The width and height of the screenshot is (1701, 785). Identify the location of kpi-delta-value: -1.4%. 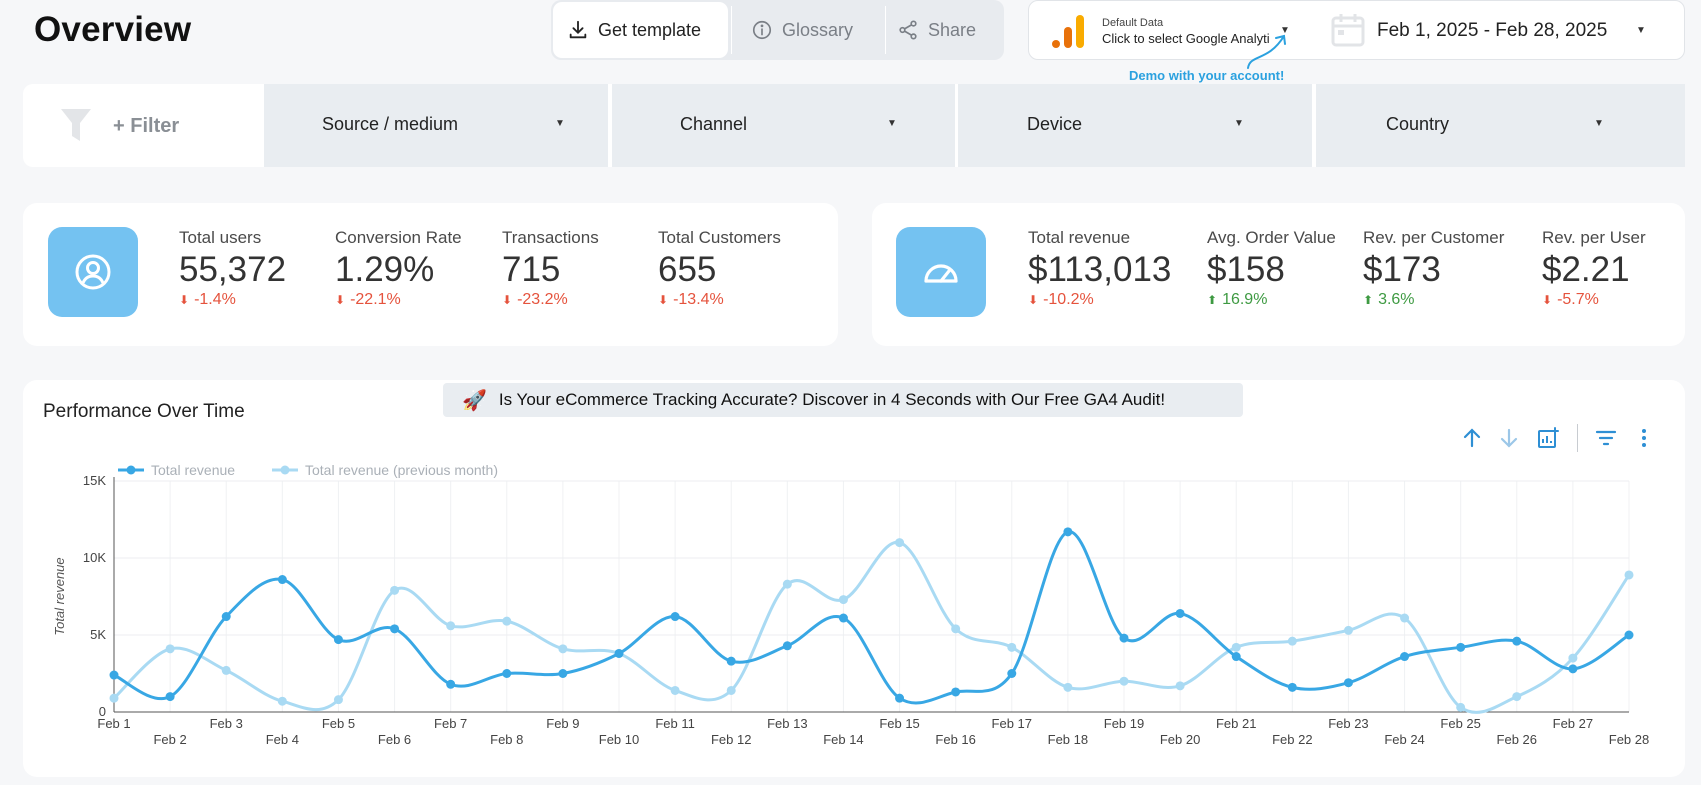
(215, 299).